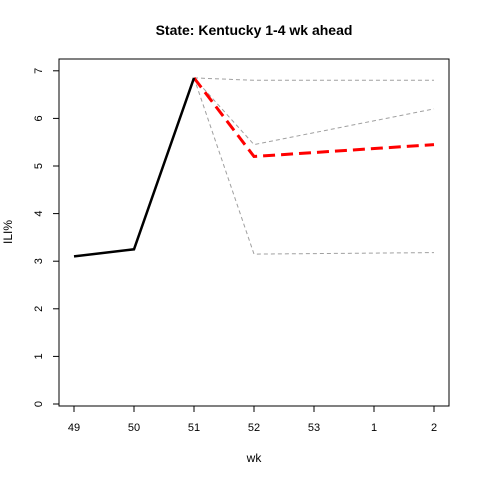 The height and width of the screenshot is (480, 480). What do you see at coordinates (39, 71) in the screenshot?
I see `y-tick-label: 7` at bounding box center [39, 71].